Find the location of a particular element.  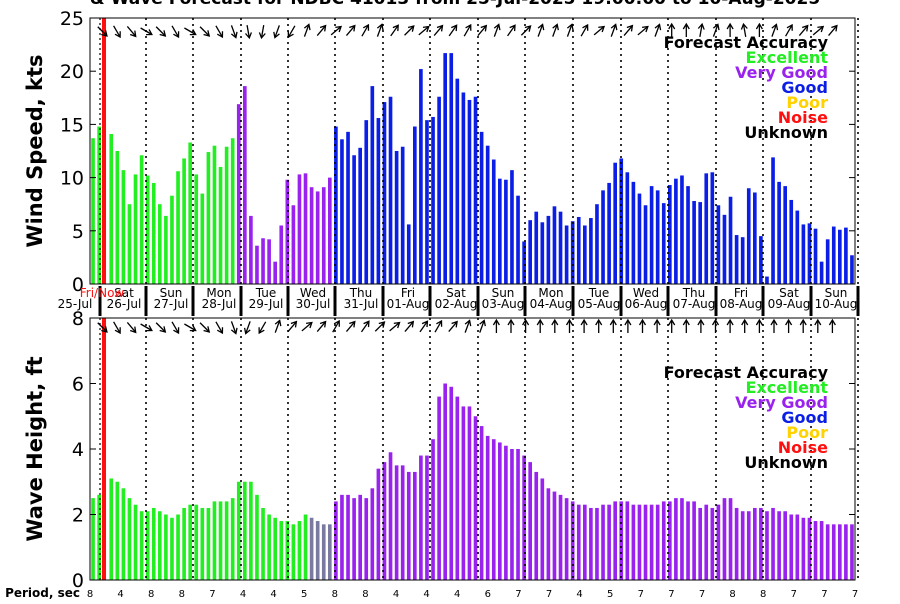

y-tick-label: 2 is located at coordinates (78, 516).